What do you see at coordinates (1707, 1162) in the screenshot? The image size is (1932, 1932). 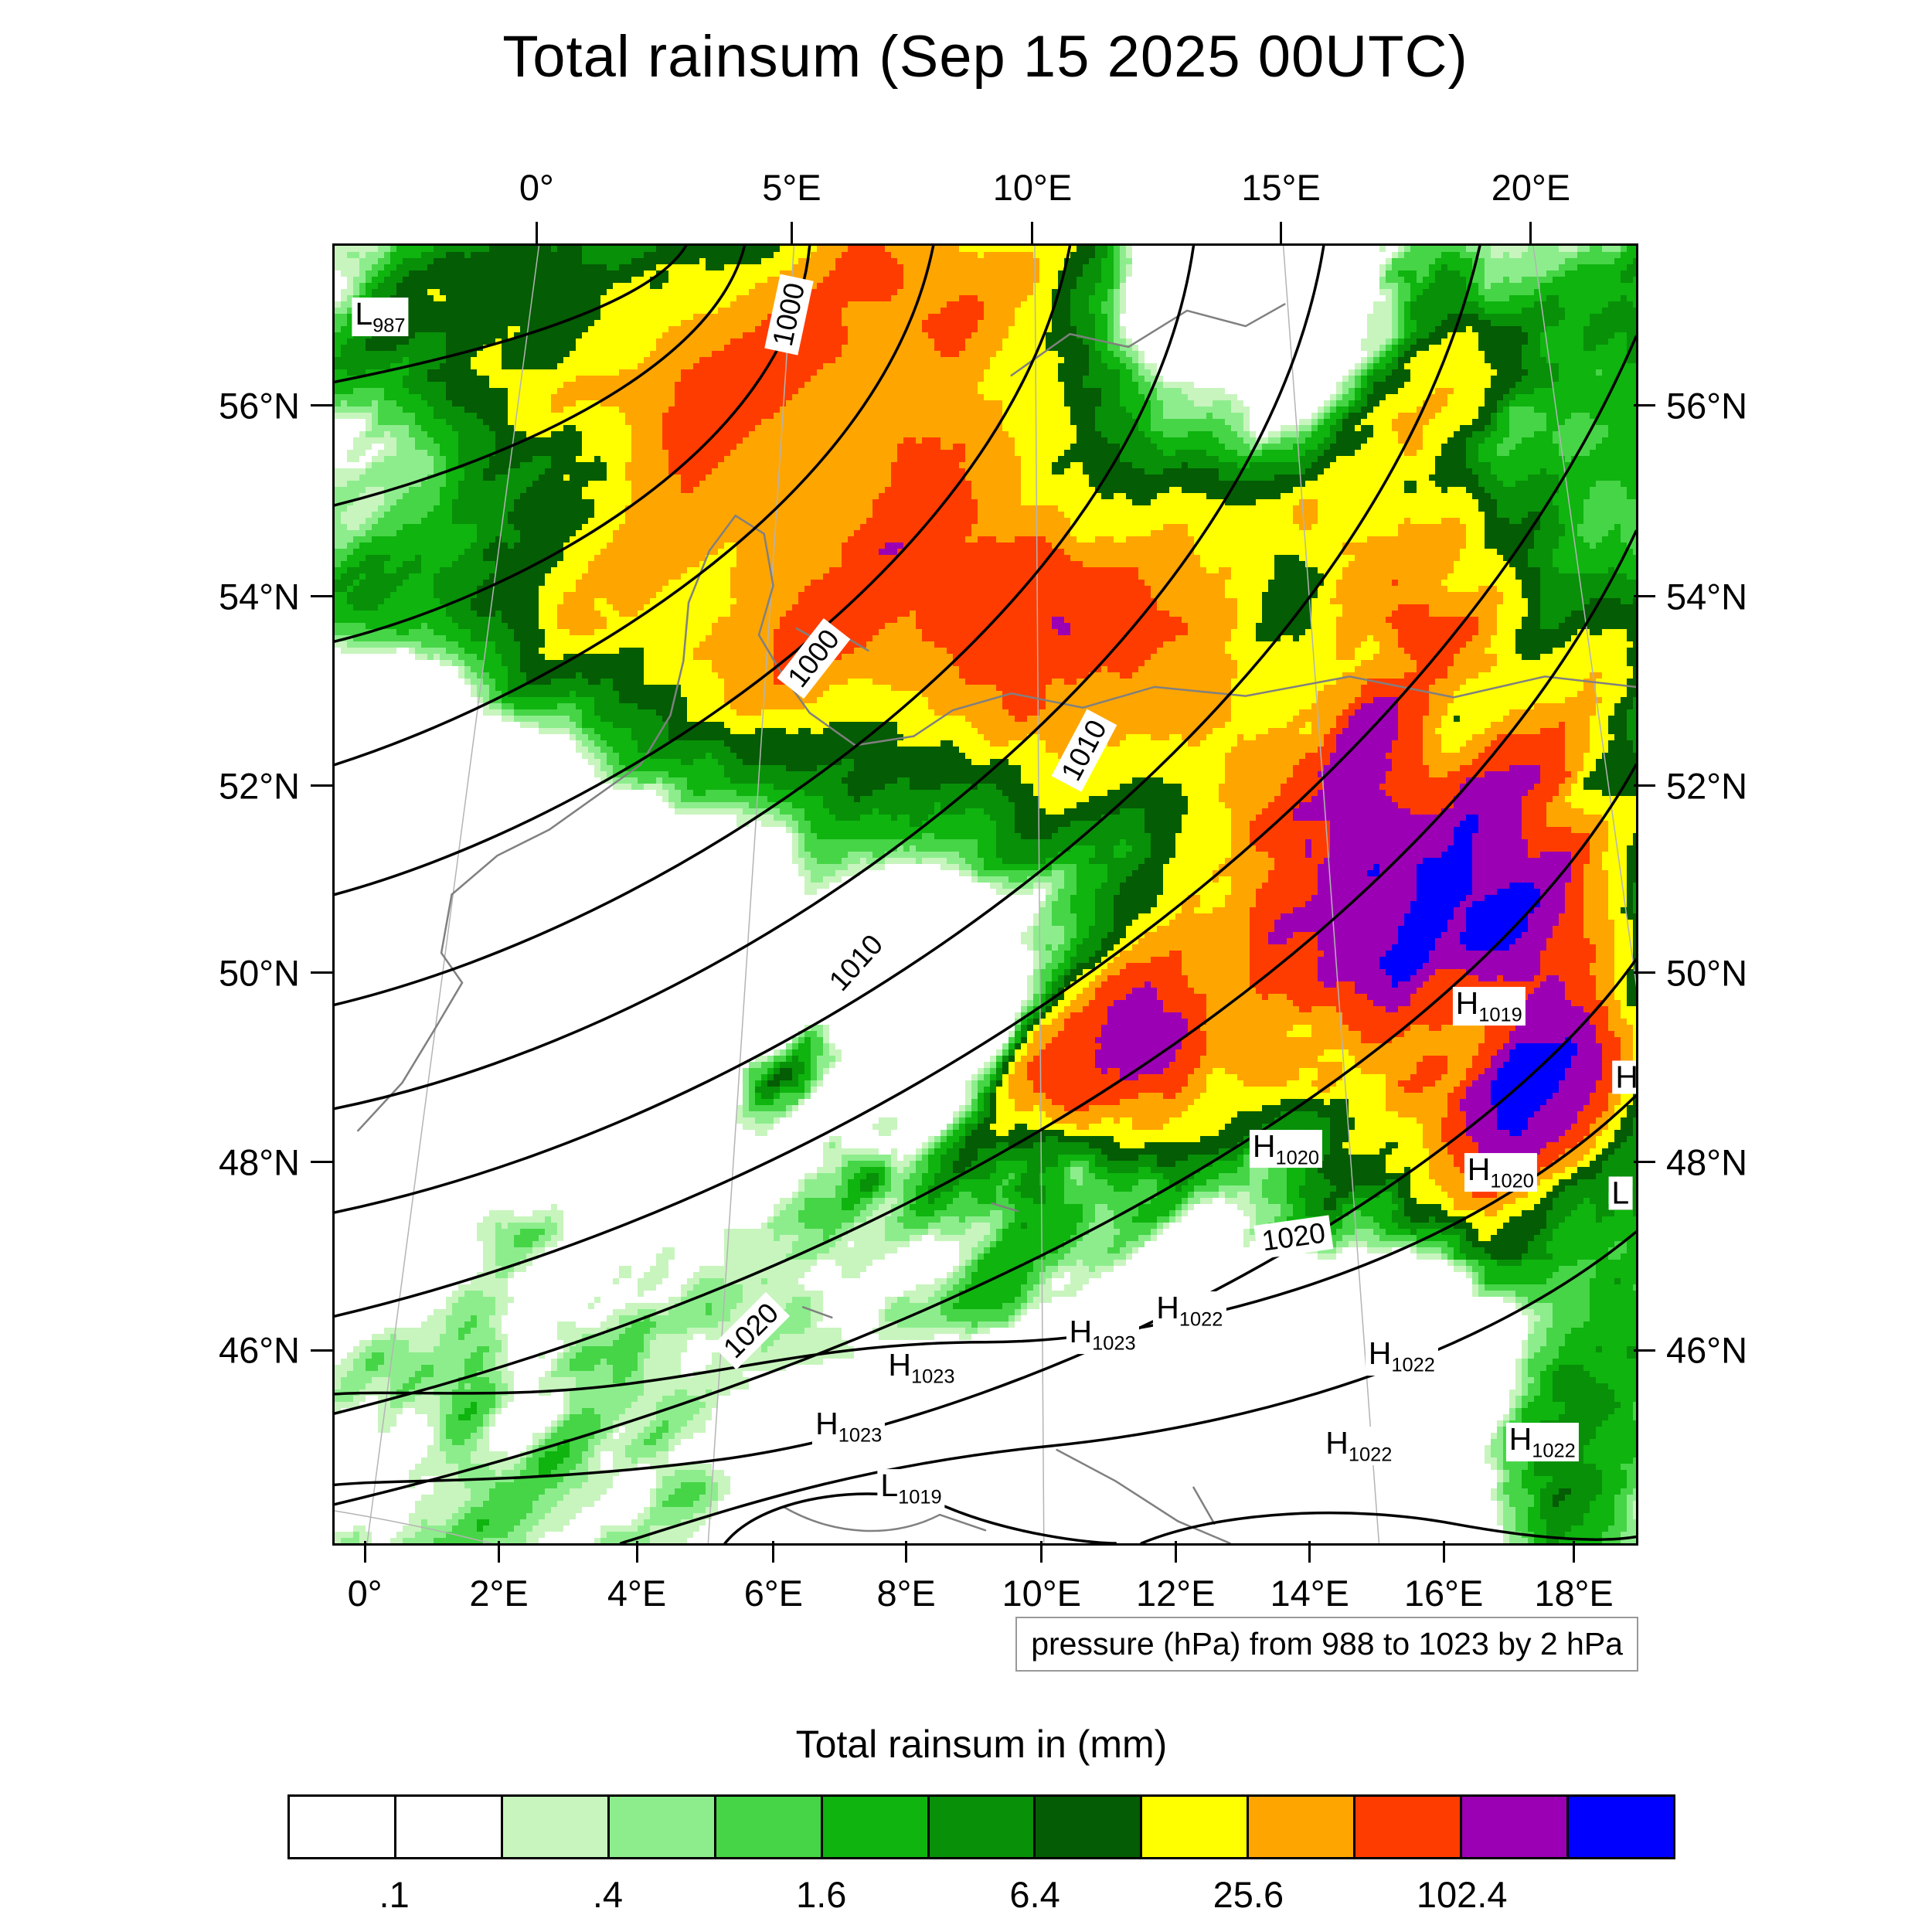 I see `axis-label-right: 48°N` at bounding box center [1707, 1162].